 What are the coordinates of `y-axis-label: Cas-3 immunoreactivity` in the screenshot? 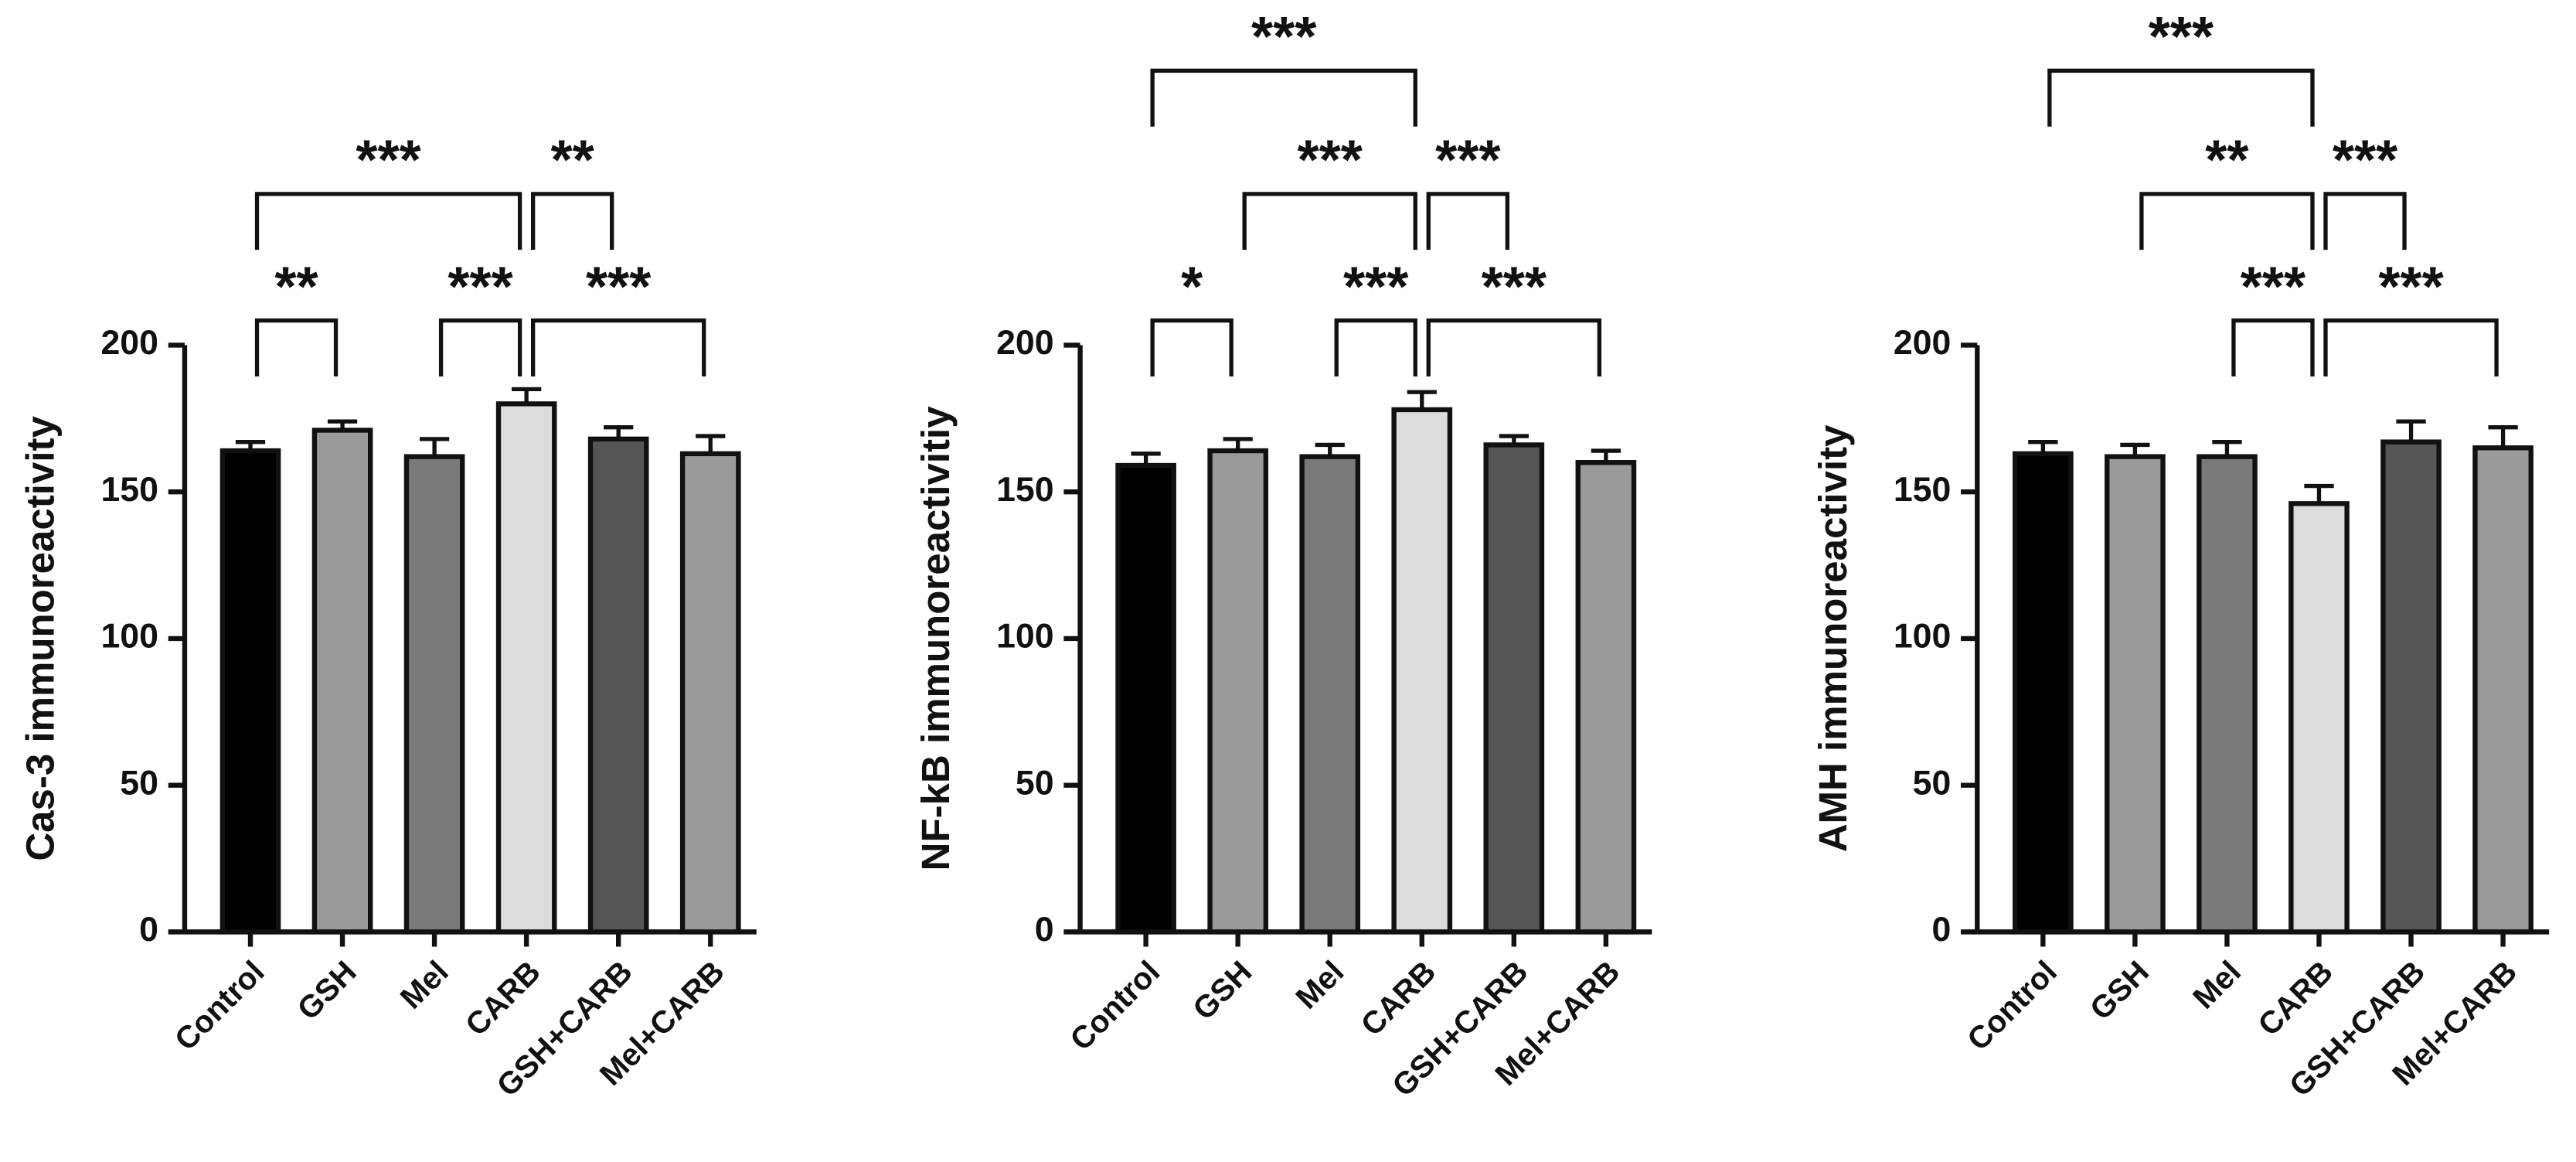 It's located at (41, 638).